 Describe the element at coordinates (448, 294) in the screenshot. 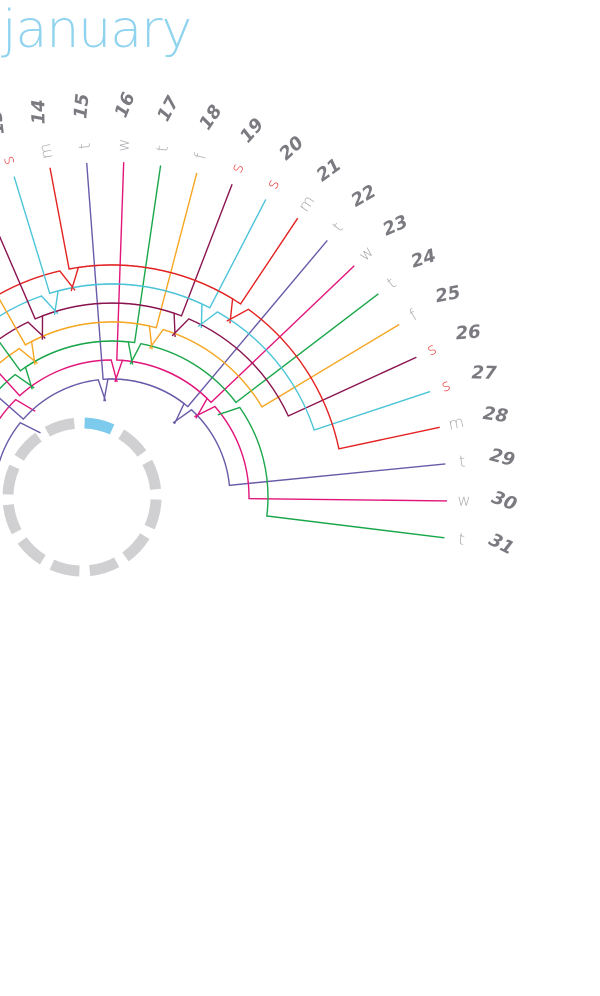

I see `day-number: 25` at that location.